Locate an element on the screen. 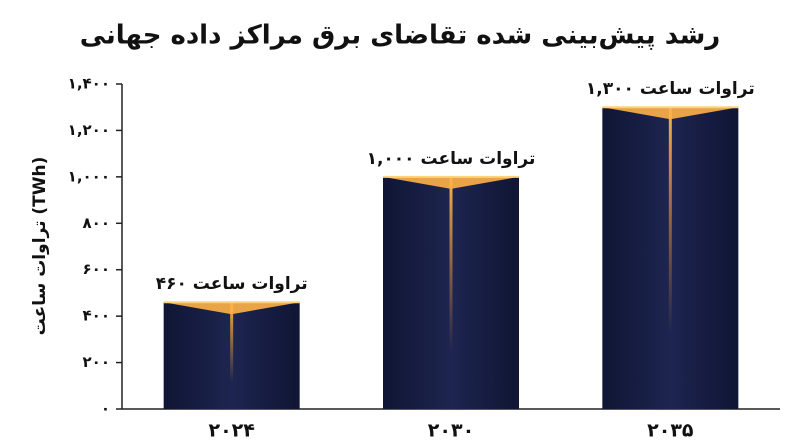 The height and width of the screenshot is (447, 800). value-label: ۱,۰۰۰ تراوات ساعت is located at coordinates (451, 159).